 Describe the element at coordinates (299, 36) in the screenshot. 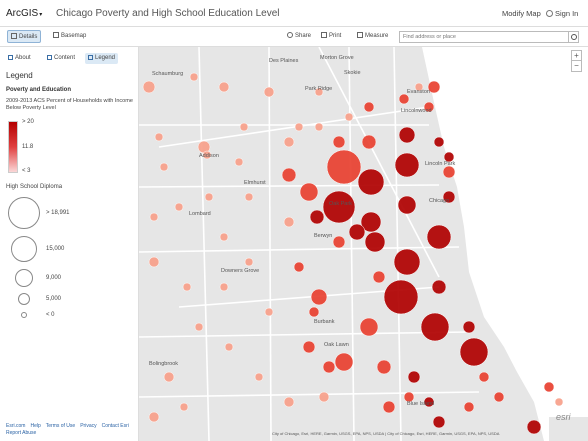

I see `share-button: Share` at that location.